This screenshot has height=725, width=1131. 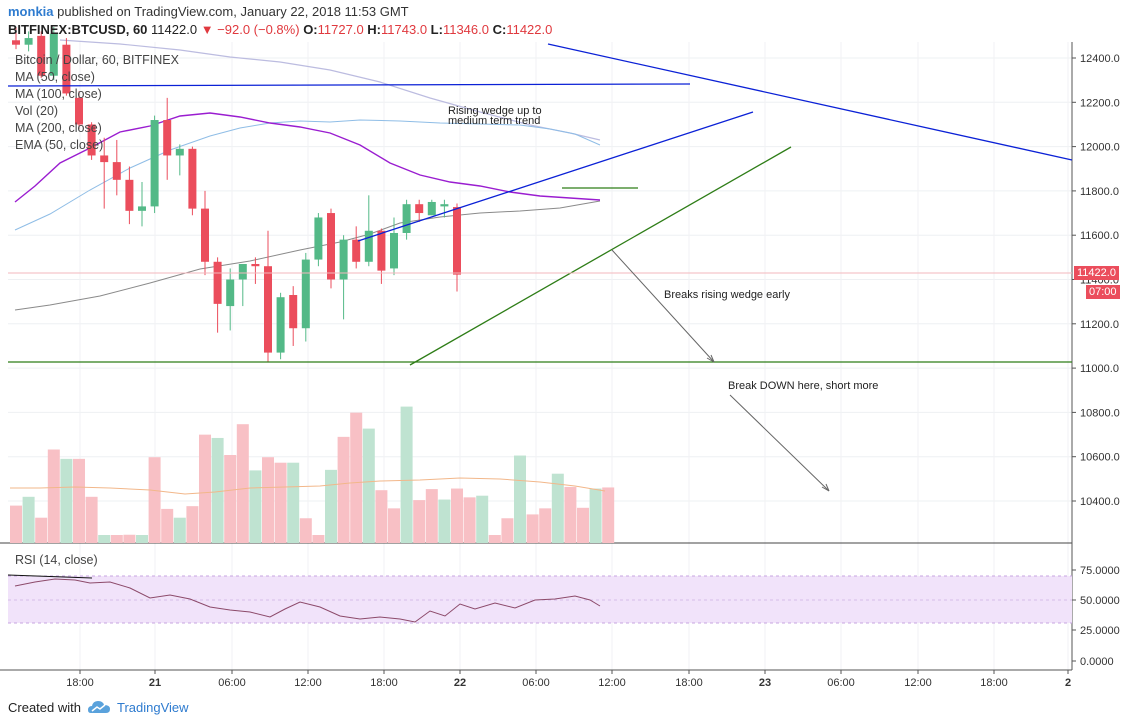 What do you see at coordinates (307, 600) in the screenshot?
I see `rsi-line` at bounding box center [307, 600].